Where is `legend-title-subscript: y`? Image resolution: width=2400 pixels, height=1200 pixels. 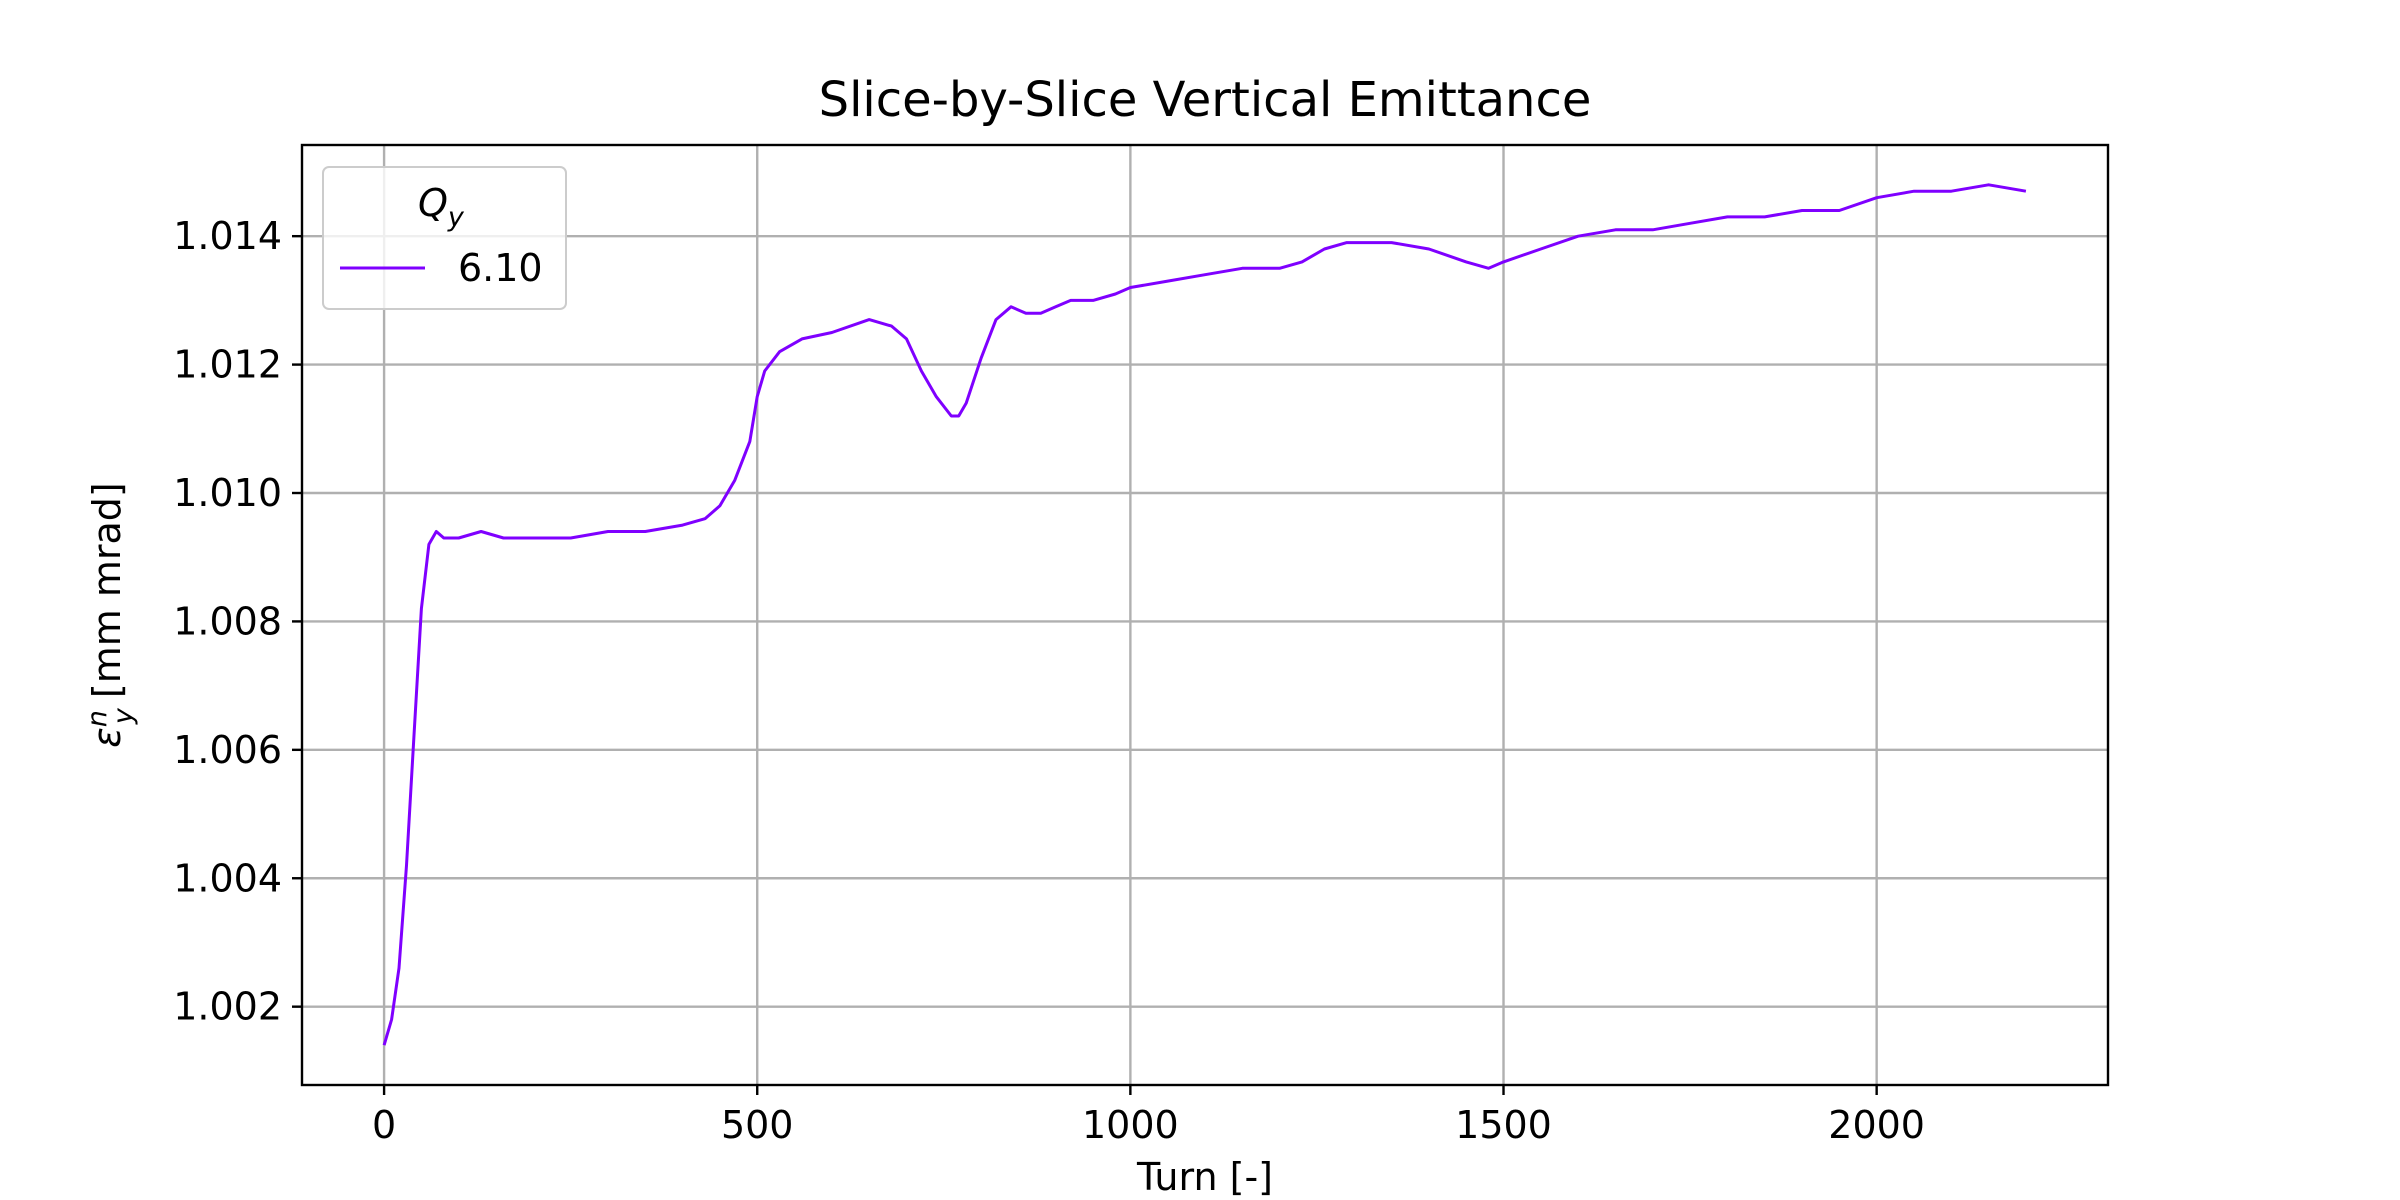 legend-title-subscript: y is located at coordinates (456, 217).